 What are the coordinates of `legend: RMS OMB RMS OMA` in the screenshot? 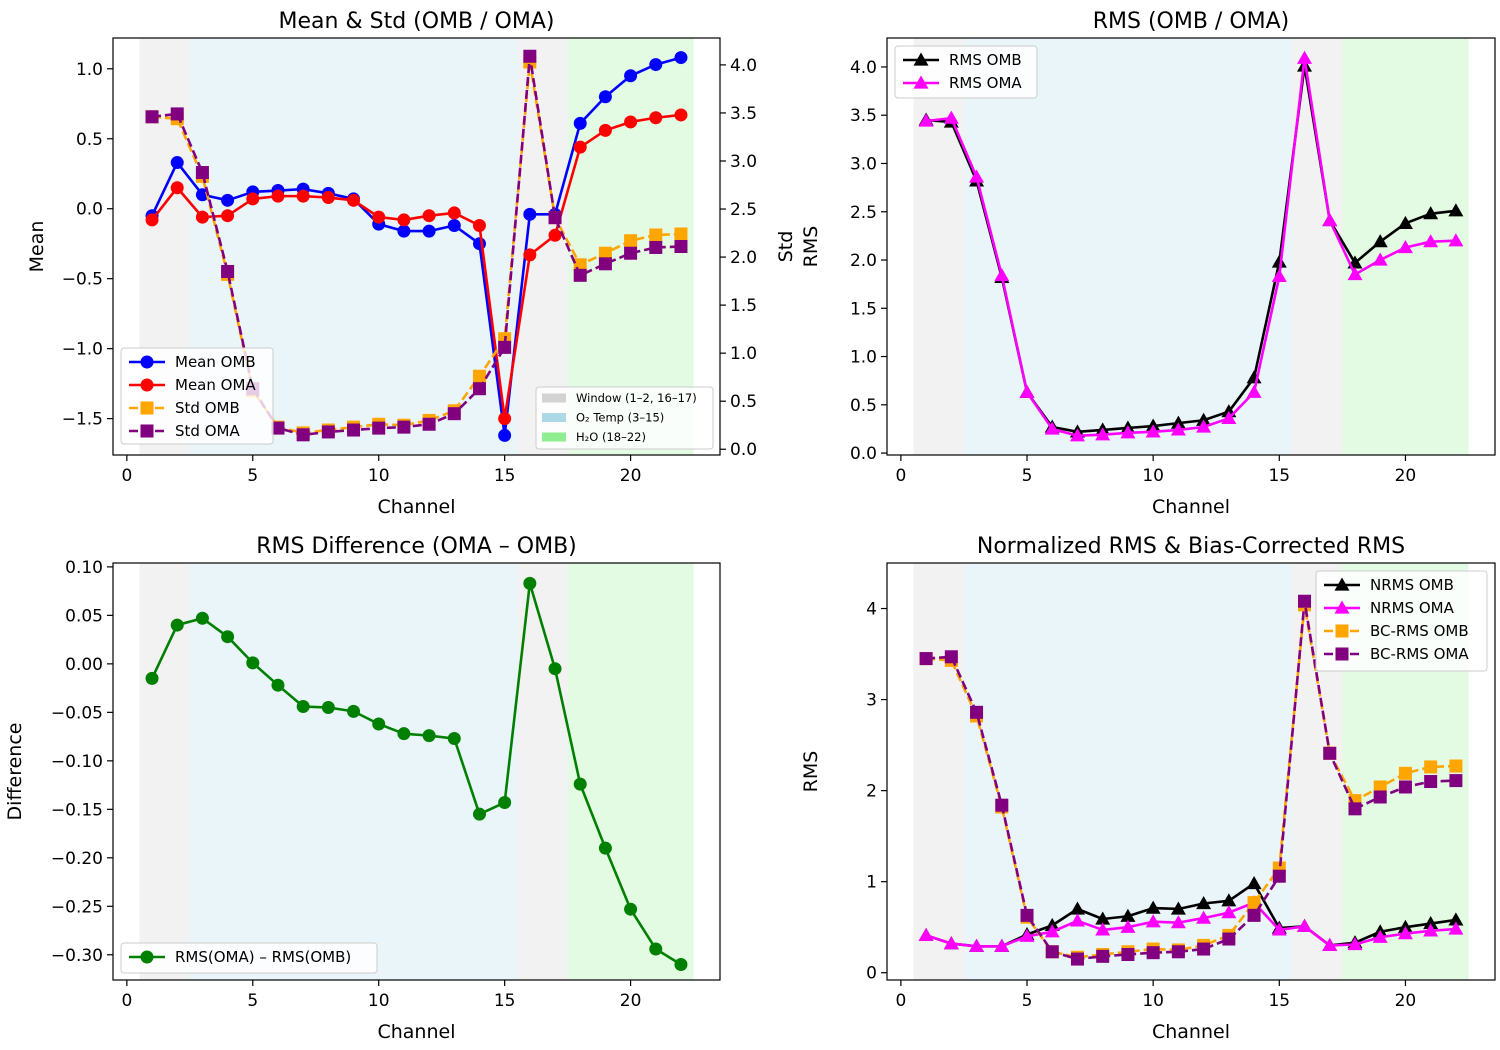 It's located at (966, 72).